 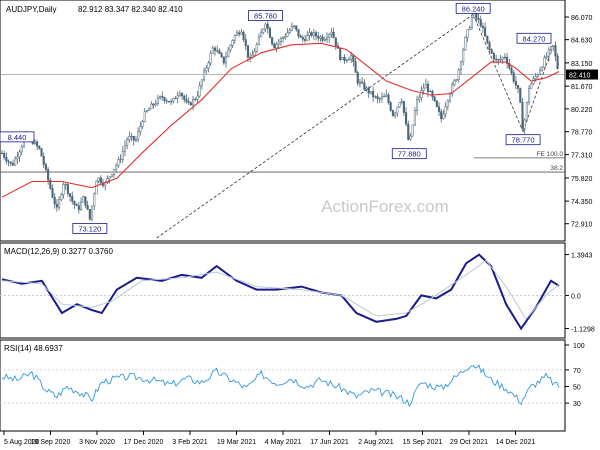 I want to click on main-ytick-label: 83.150, so click(x=582, y=64).